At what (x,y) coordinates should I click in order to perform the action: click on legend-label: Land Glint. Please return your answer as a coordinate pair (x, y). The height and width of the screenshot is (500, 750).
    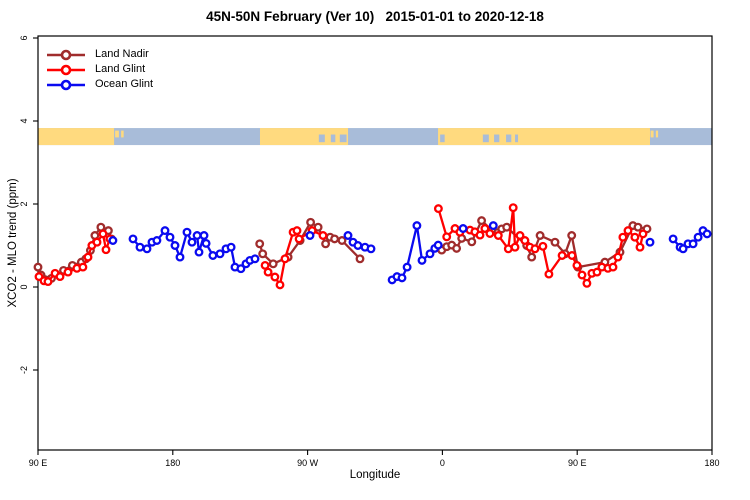
    Looking at the image, I should click on (120, 69).